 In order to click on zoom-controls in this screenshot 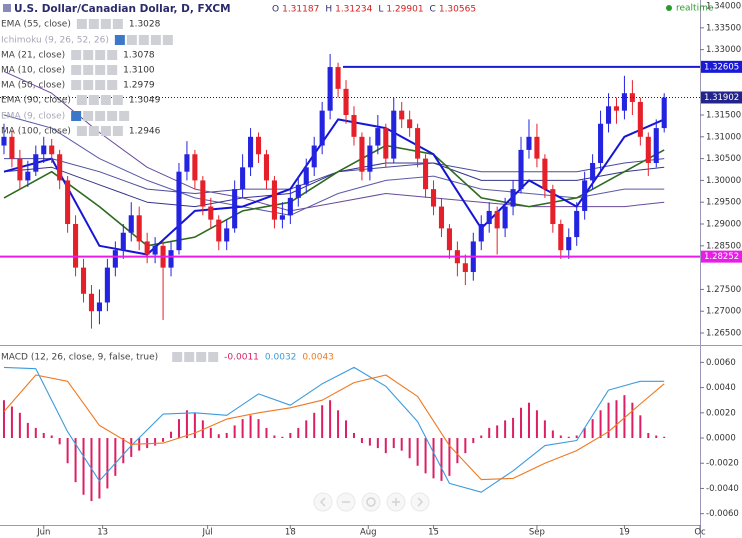, I will do `click(371, 502)`.